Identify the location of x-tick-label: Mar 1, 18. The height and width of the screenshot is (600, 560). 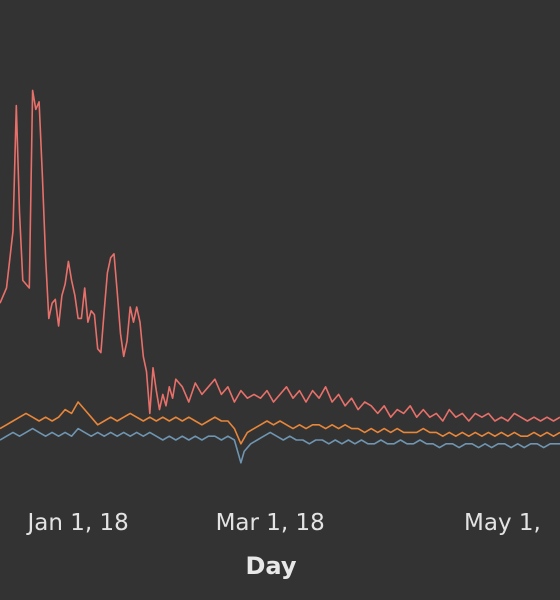
(270, 523).